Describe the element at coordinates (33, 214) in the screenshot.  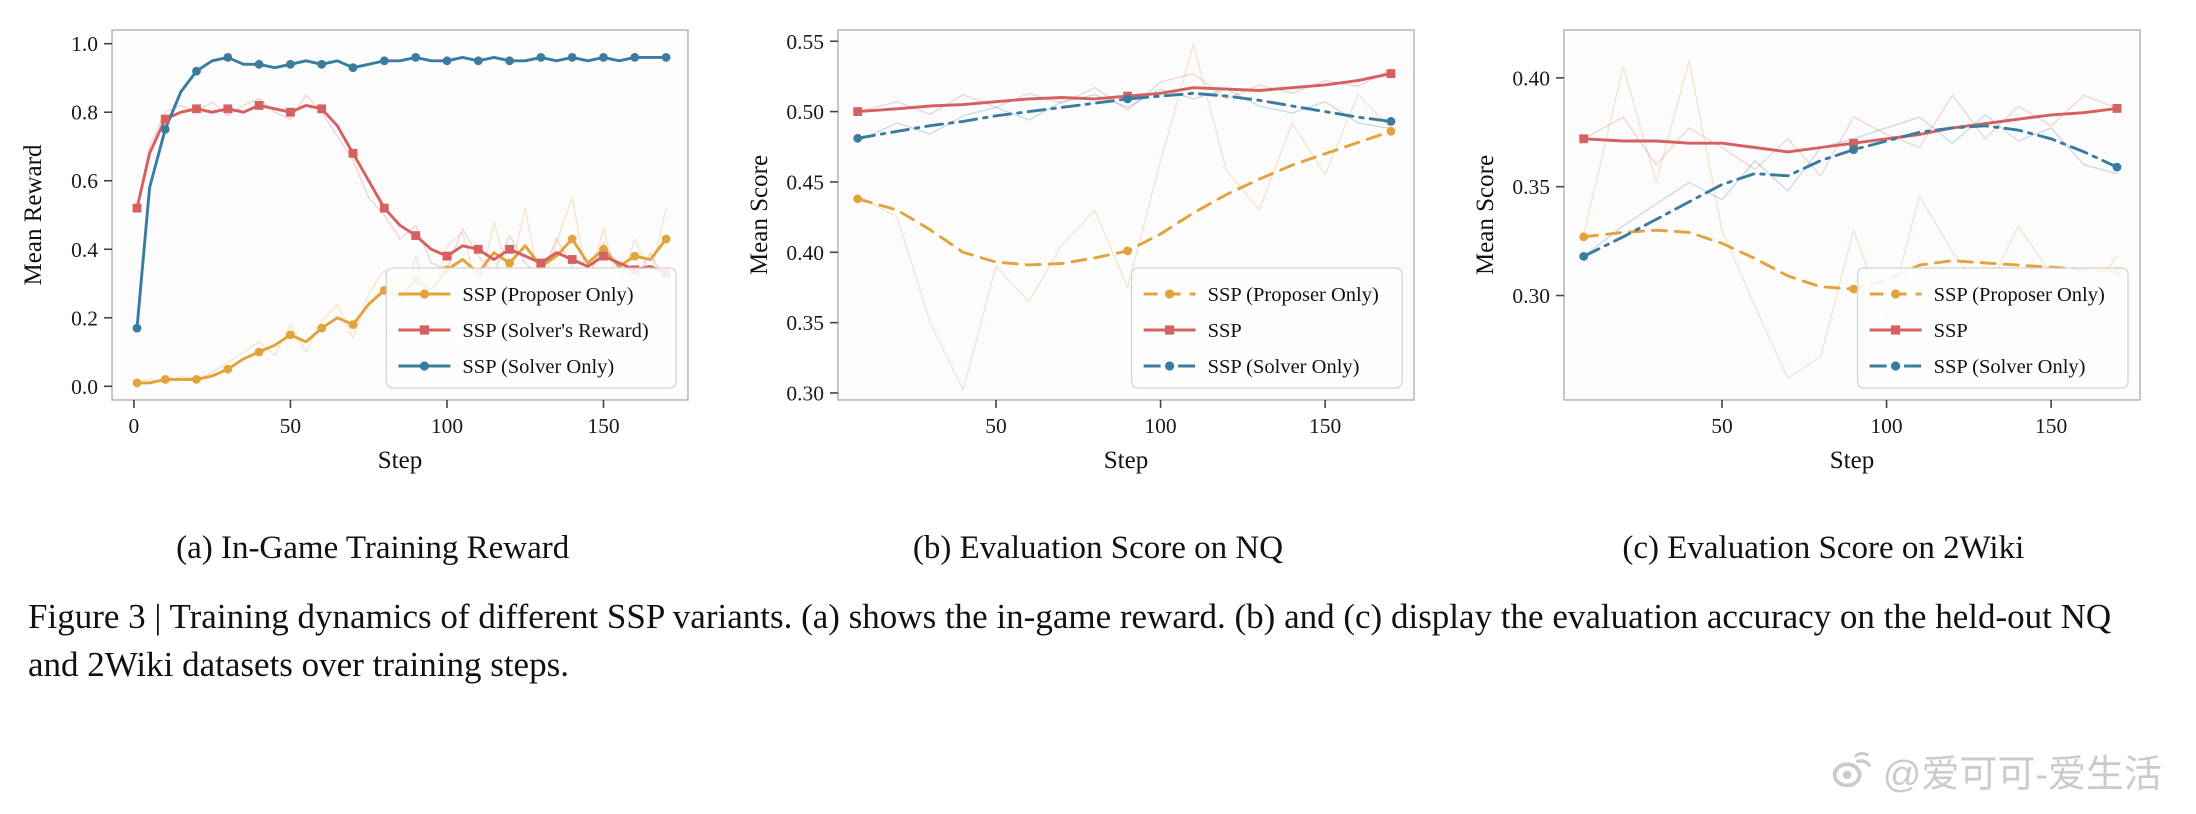
I see `svg-text: Mean Reward` at that location.